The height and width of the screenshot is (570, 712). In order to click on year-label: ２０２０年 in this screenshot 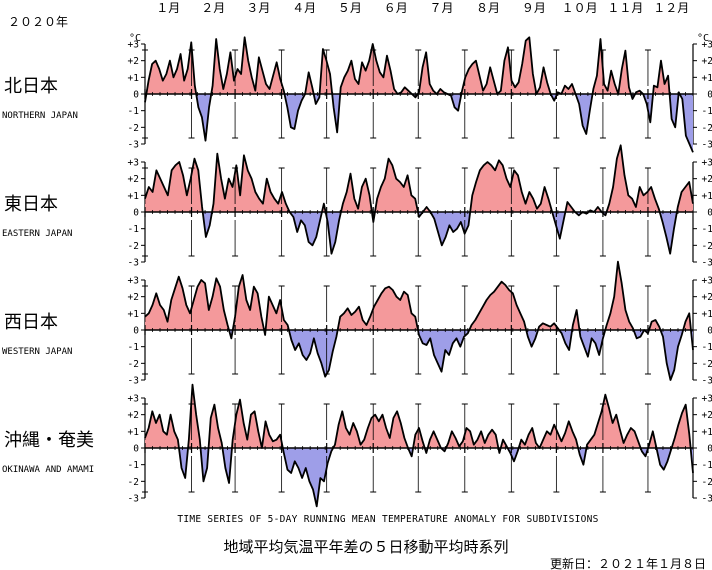, I will do `click(38, 22)`.